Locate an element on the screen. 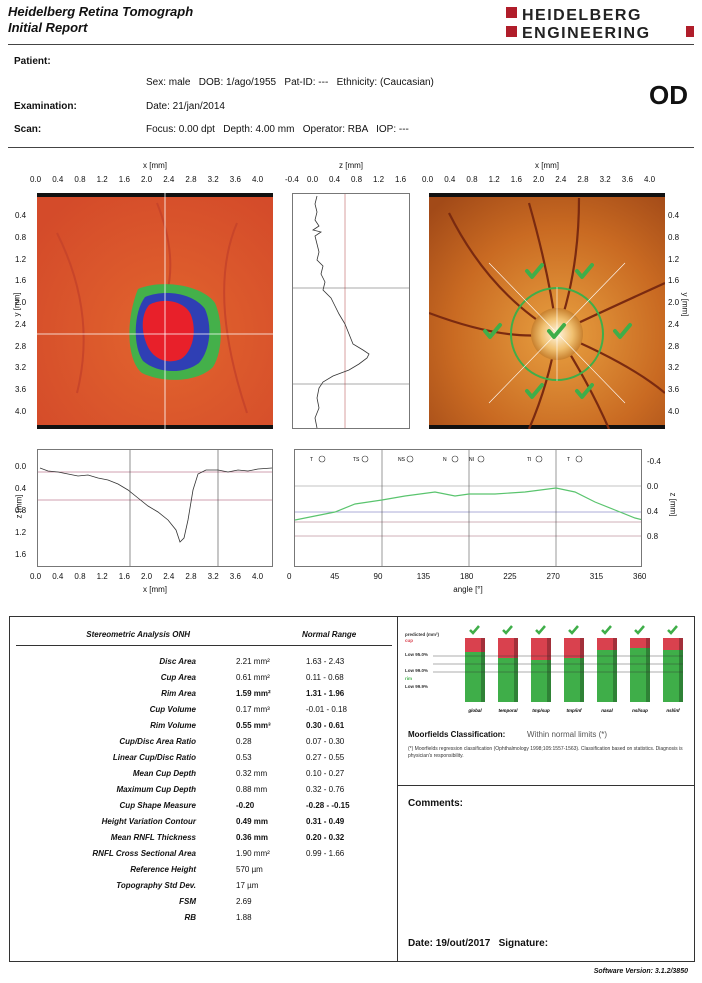 Image resolution: width=702 pixels, height=983 pixels. fundus-y-tick: 1.2 is located at coordinates (674, 259).